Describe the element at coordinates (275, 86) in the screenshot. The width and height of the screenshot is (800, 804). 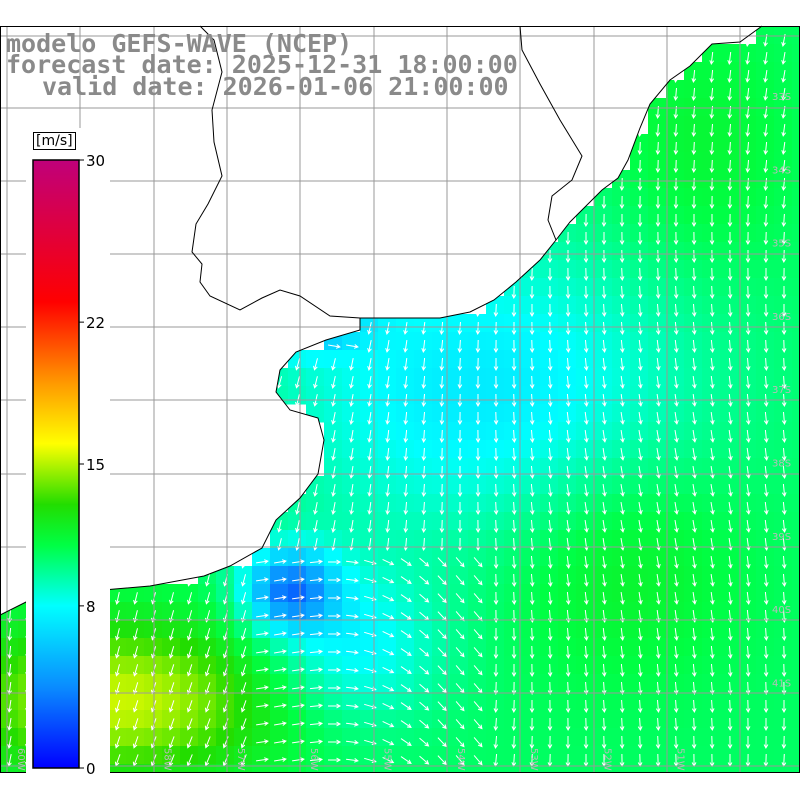
I see `valid-date: valid date: 2026-01-06 21:00:00` at that location.